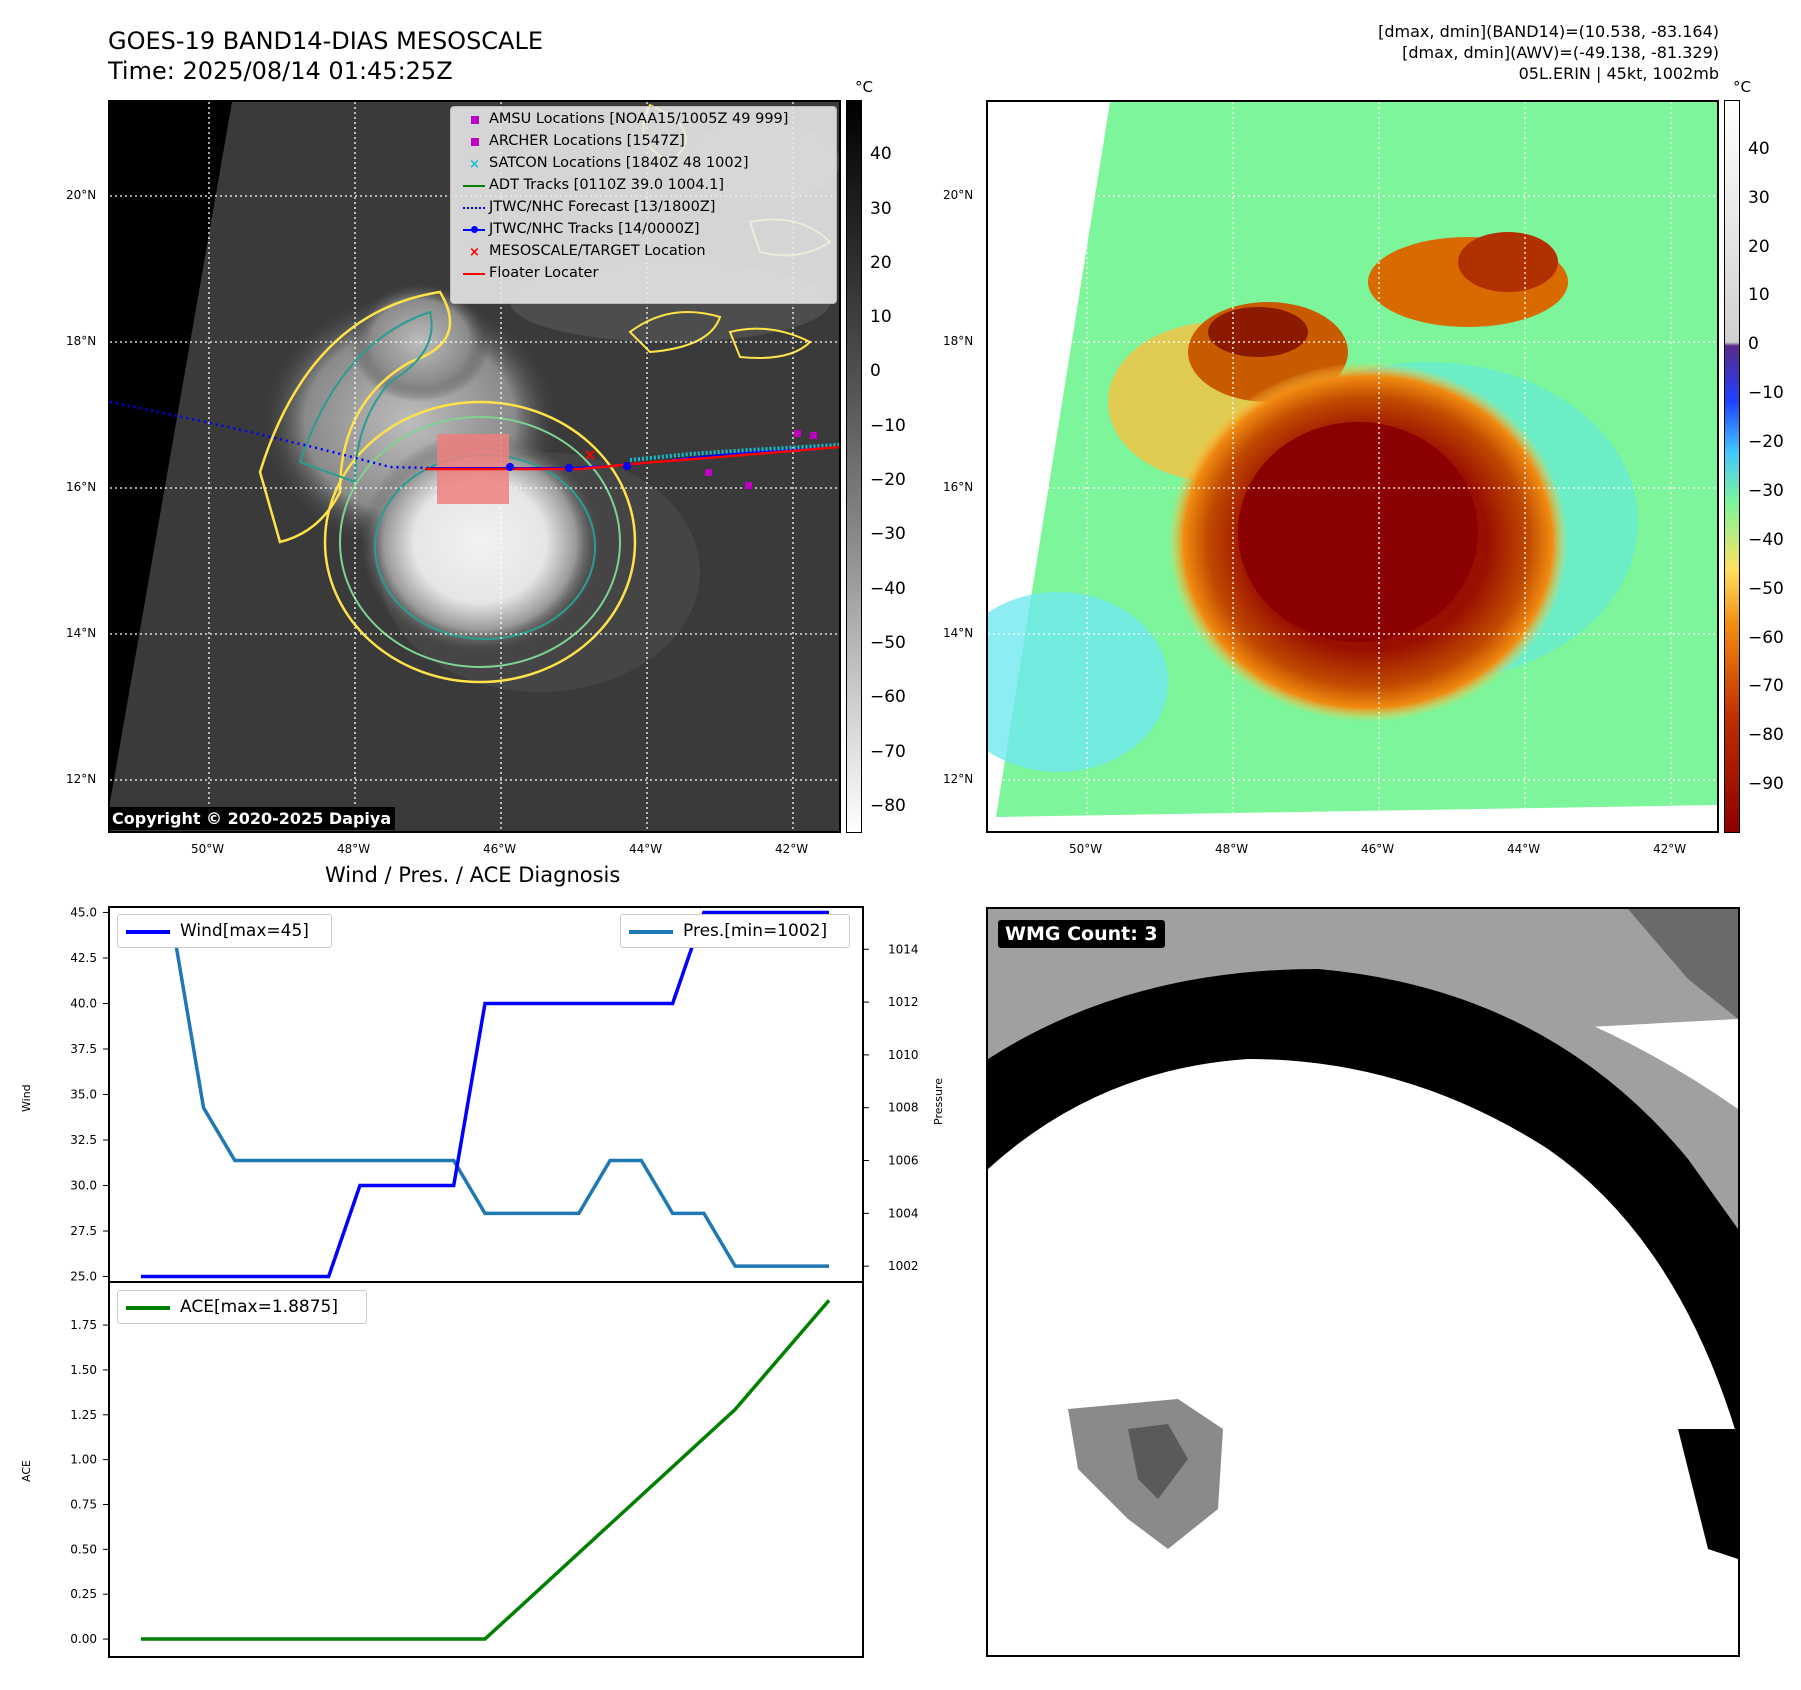 The image size is (1801, 1690). Describe the element at coordinates (888, 805) in the screenshot. I see `colorbar-gray-tick: −80` at that location.